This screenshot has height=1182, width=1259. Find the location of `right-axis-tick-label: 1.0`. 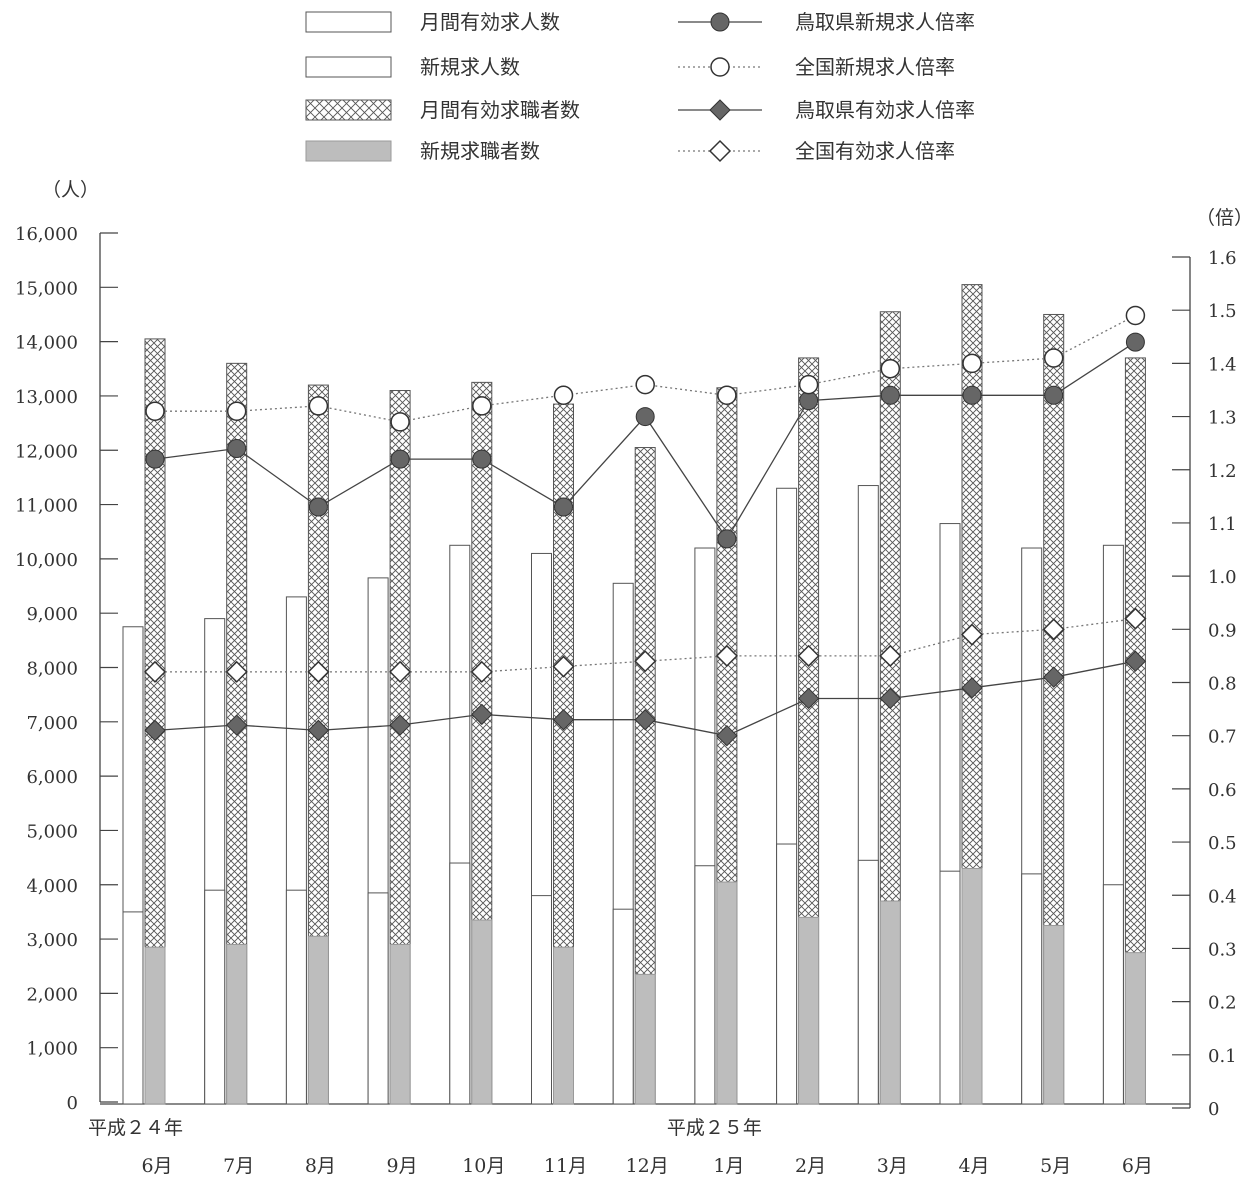

right-axis-tick-label: 1.0 is located at coordinates (1222, 577).